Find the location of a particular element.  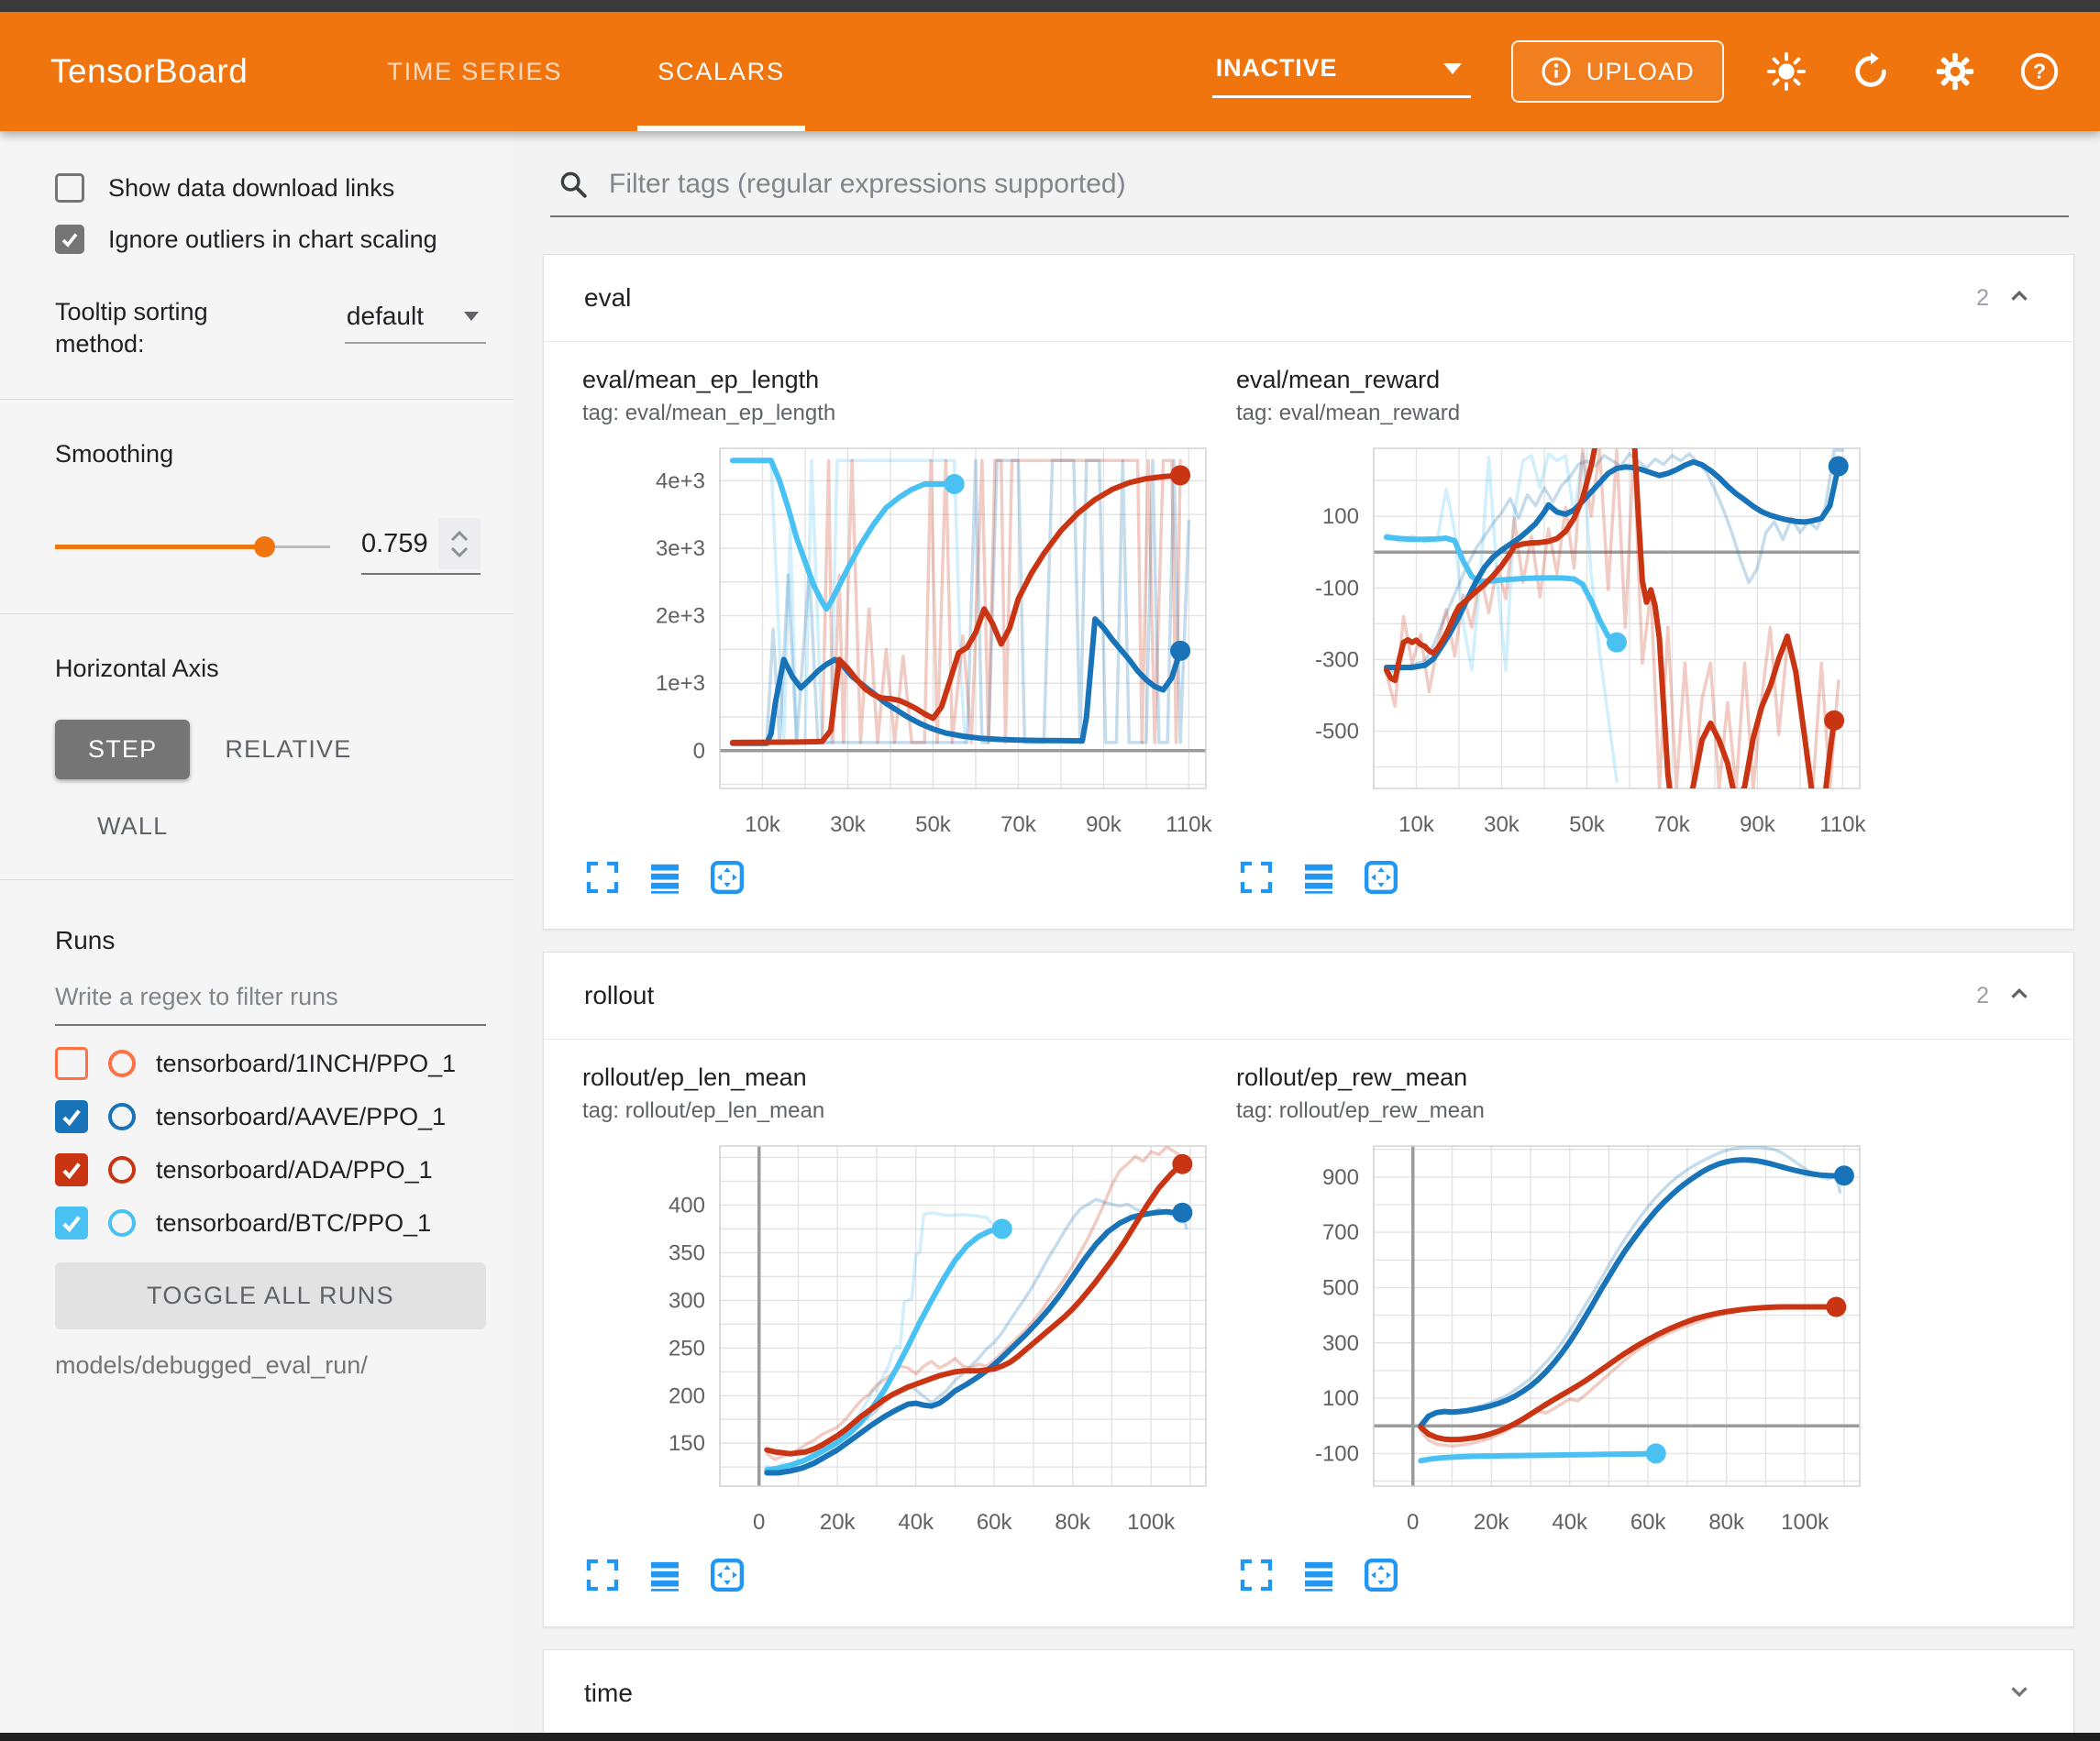

y-tick-label: 200 is located at coordinates (687, 1396).